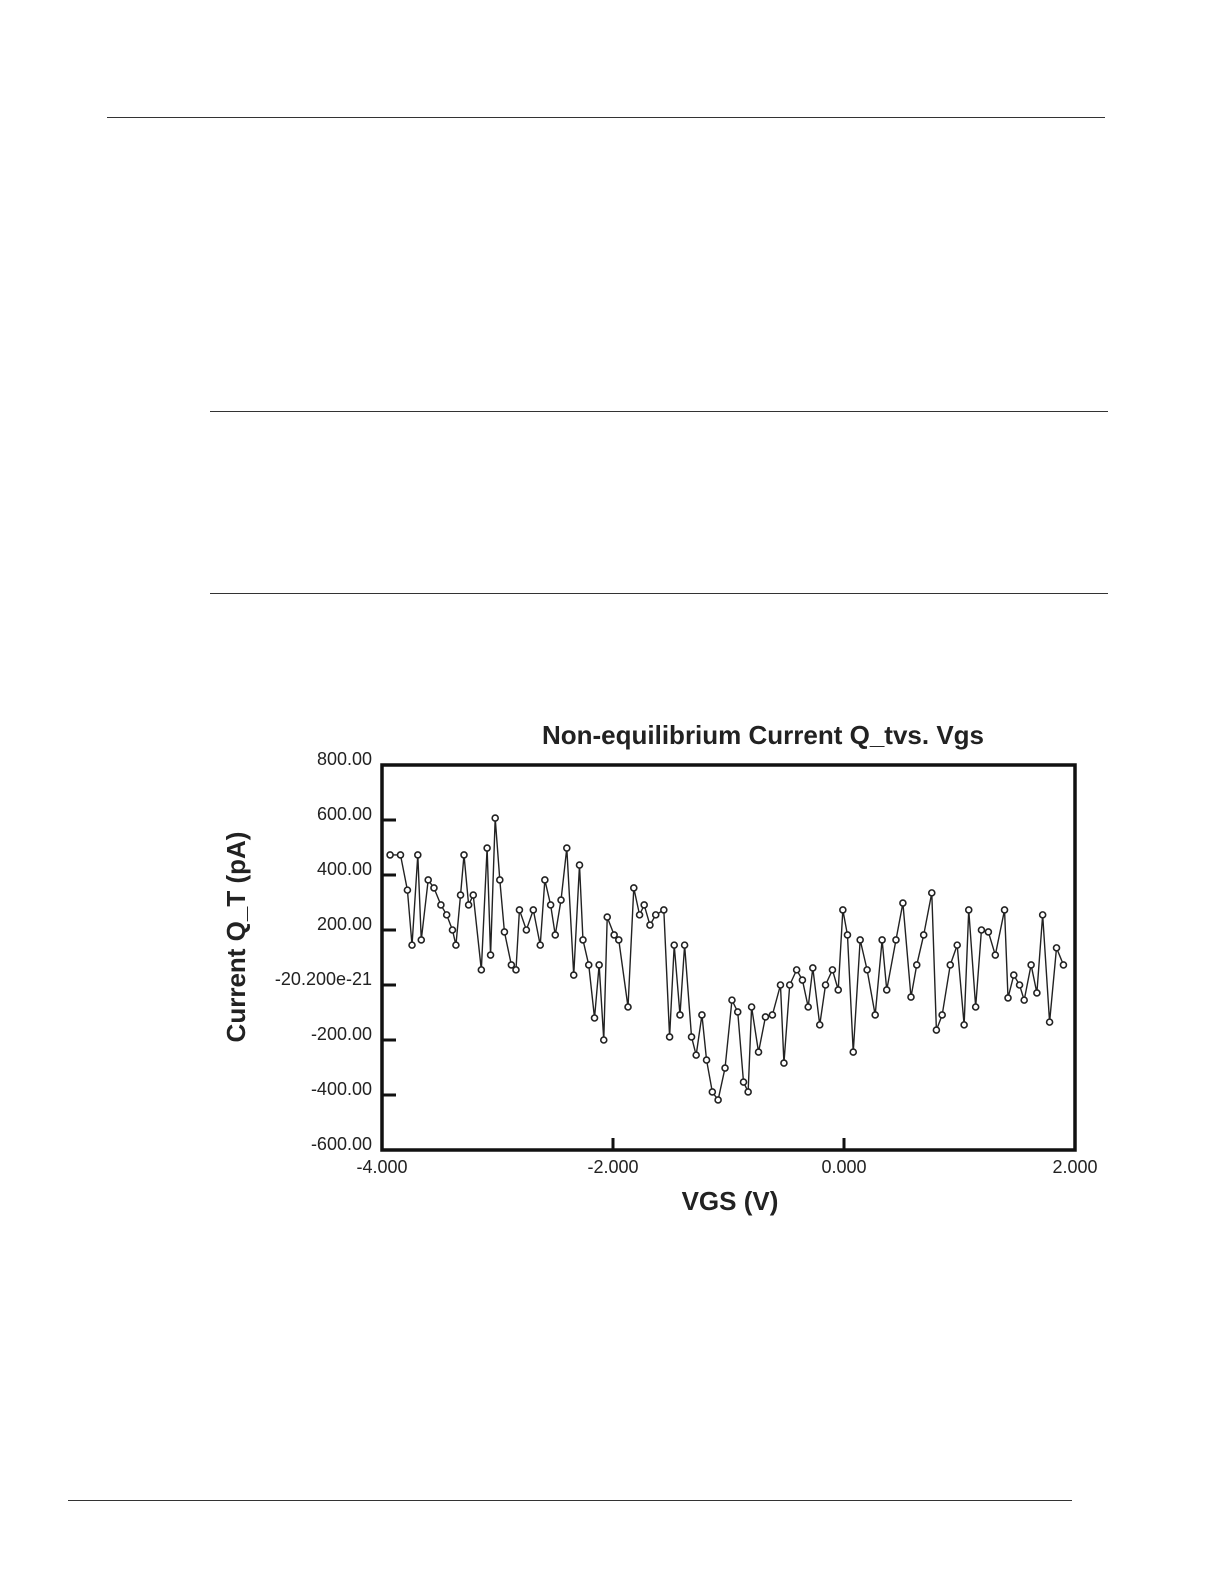 The width and height of the screenshot is (1224, 1584). I want to click on y-tick-label: 400.00, so click(344, 869).